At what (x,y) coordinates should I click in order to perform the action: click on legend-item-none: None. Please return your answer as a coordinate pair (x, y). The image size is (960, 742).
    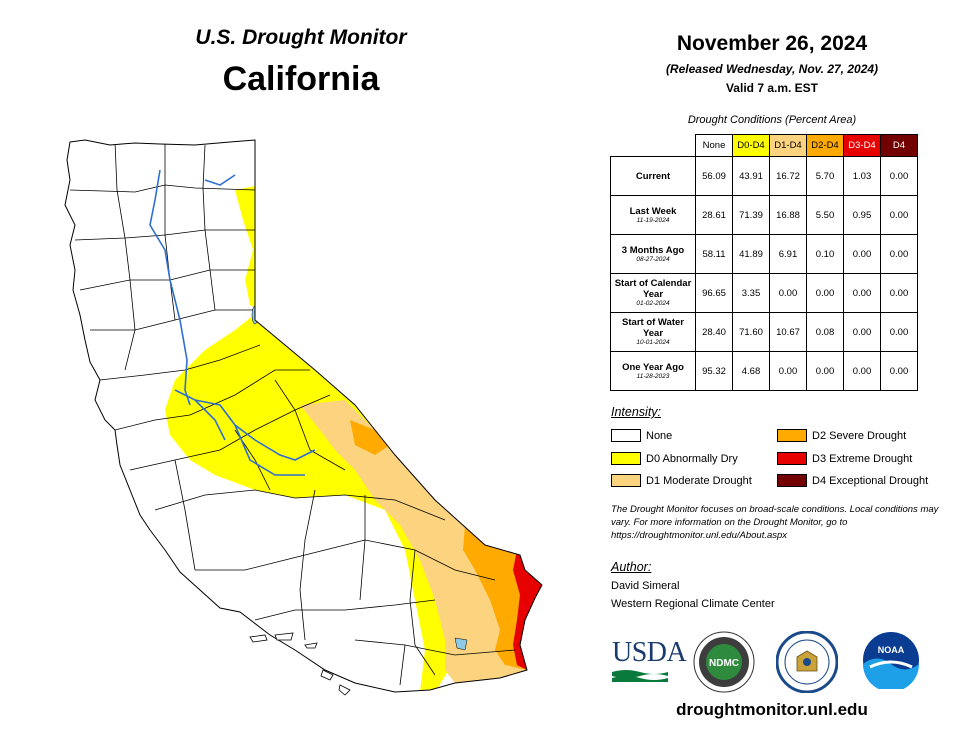
    Looking at the image, I should click on (641, 435).